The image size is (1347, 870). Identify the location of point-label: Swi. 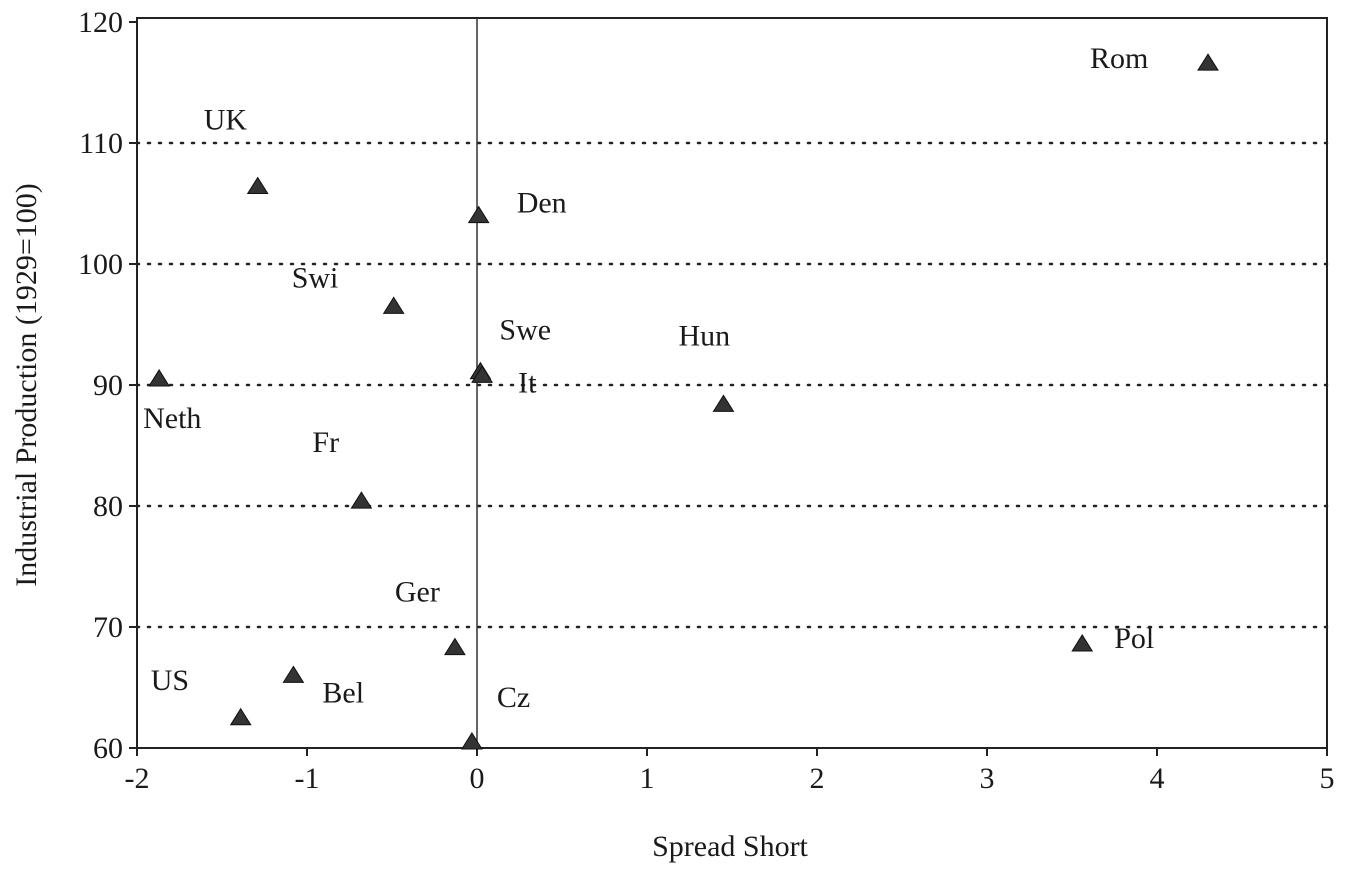
(315, 277).